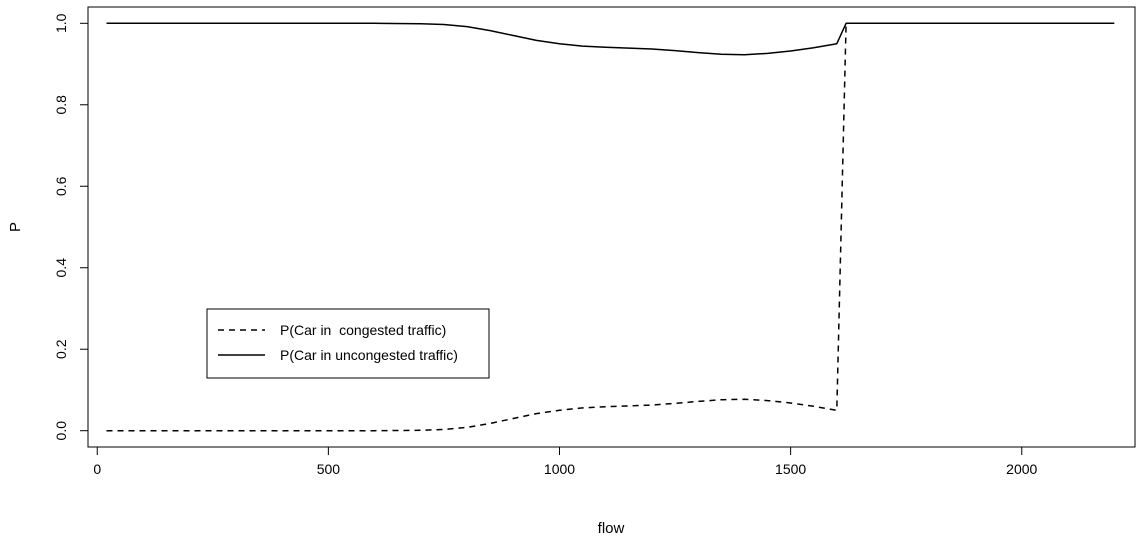 This screenshot has height=539, width=1144. I want to click on y-tick-label: 1.0, so click(61, 23).